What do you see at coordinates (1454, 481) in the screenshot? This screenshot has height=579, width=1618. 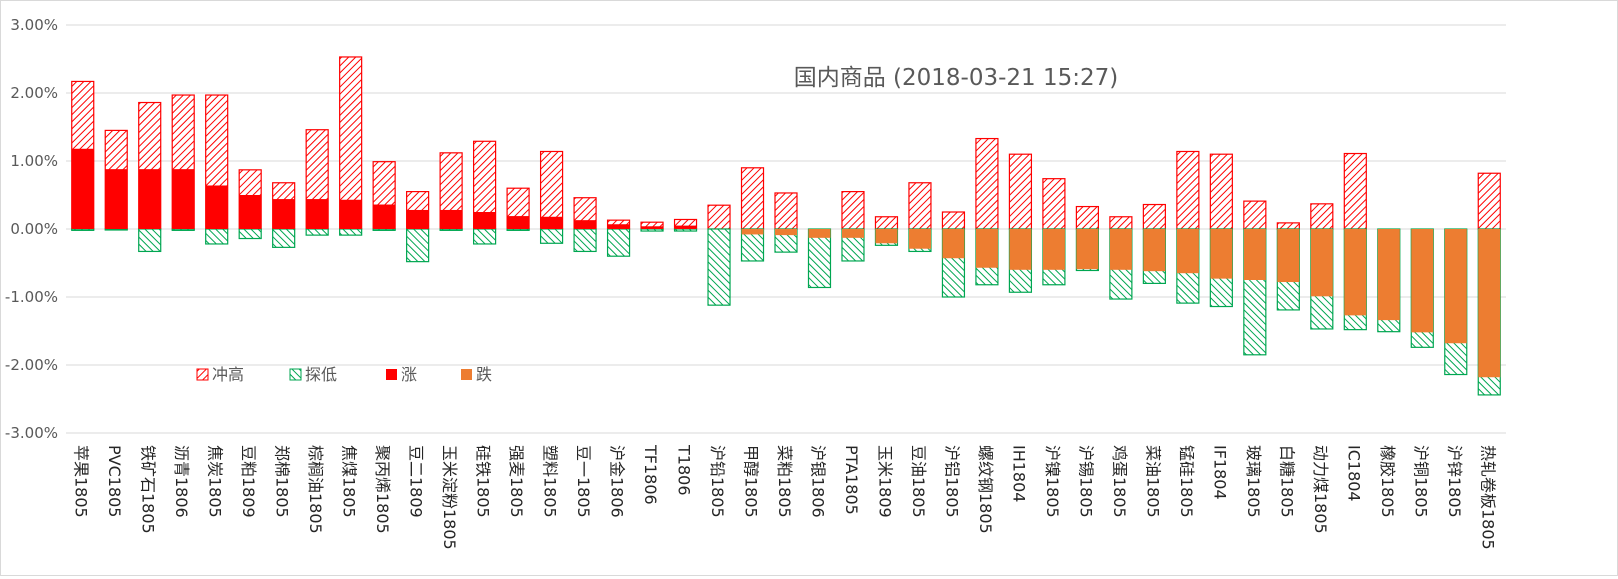 I see `x-tick-label: 沪锌1805` at bounding box center [1454, 481].